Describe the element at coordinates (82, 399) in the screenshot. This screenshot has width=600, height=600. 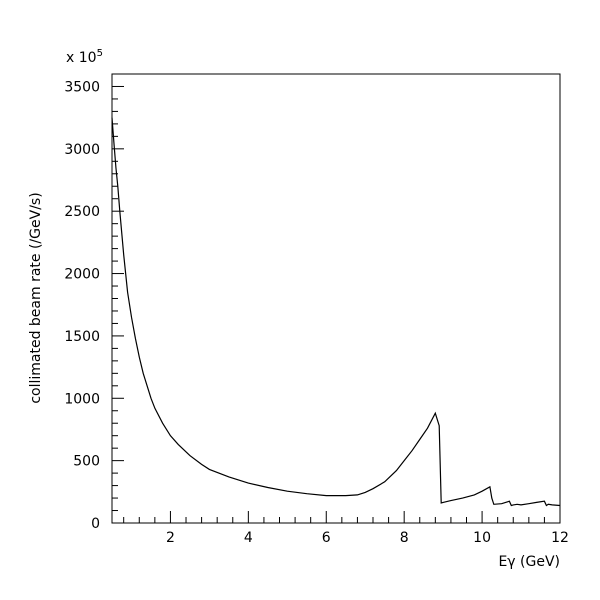
I see `y-tick-label: 1000` at that location.